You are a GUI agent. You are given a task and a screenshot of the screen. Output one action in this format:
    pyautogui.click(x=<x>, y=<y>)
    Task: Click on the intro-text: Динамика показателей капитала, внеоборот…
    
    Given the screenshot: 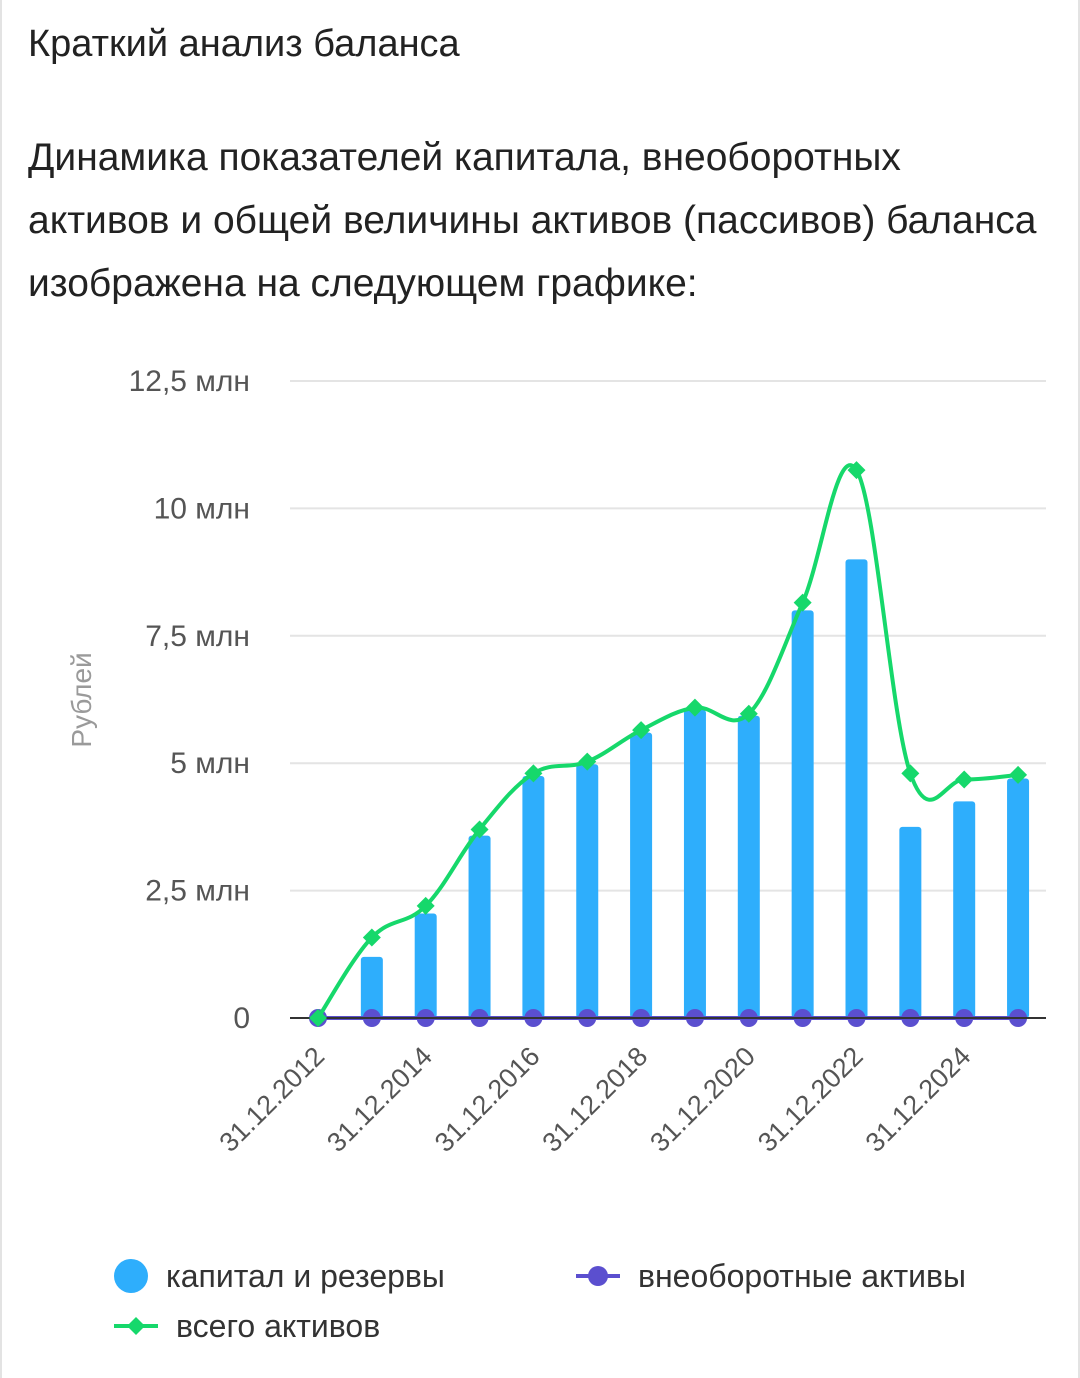 What is the action you would take?
    pyautogui.click(x=532, y=220)
    